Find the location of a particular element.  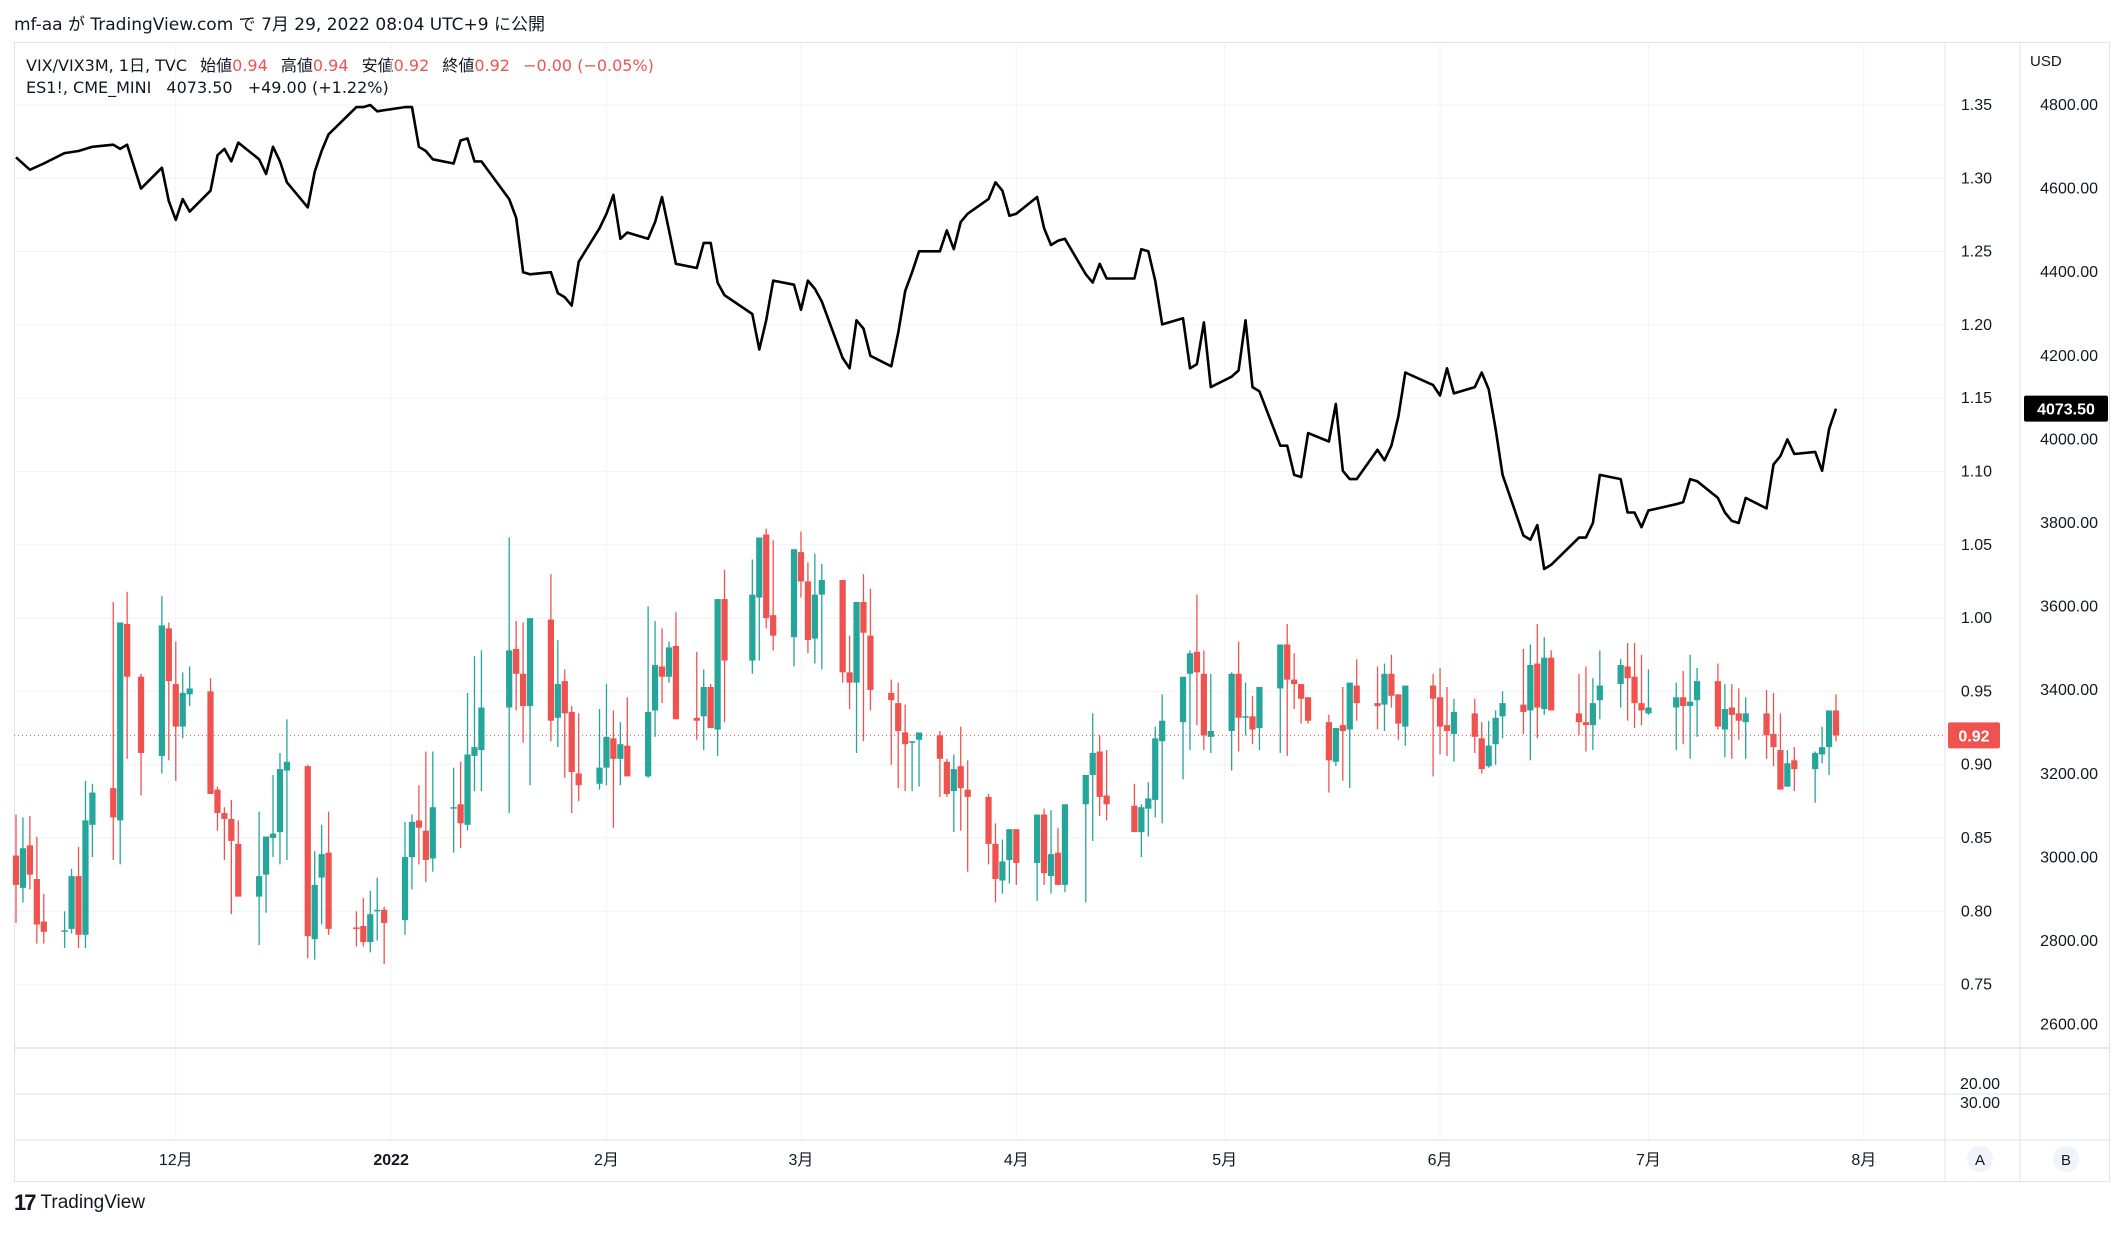

log-scale-button is located at coordinates (2066, 1159).